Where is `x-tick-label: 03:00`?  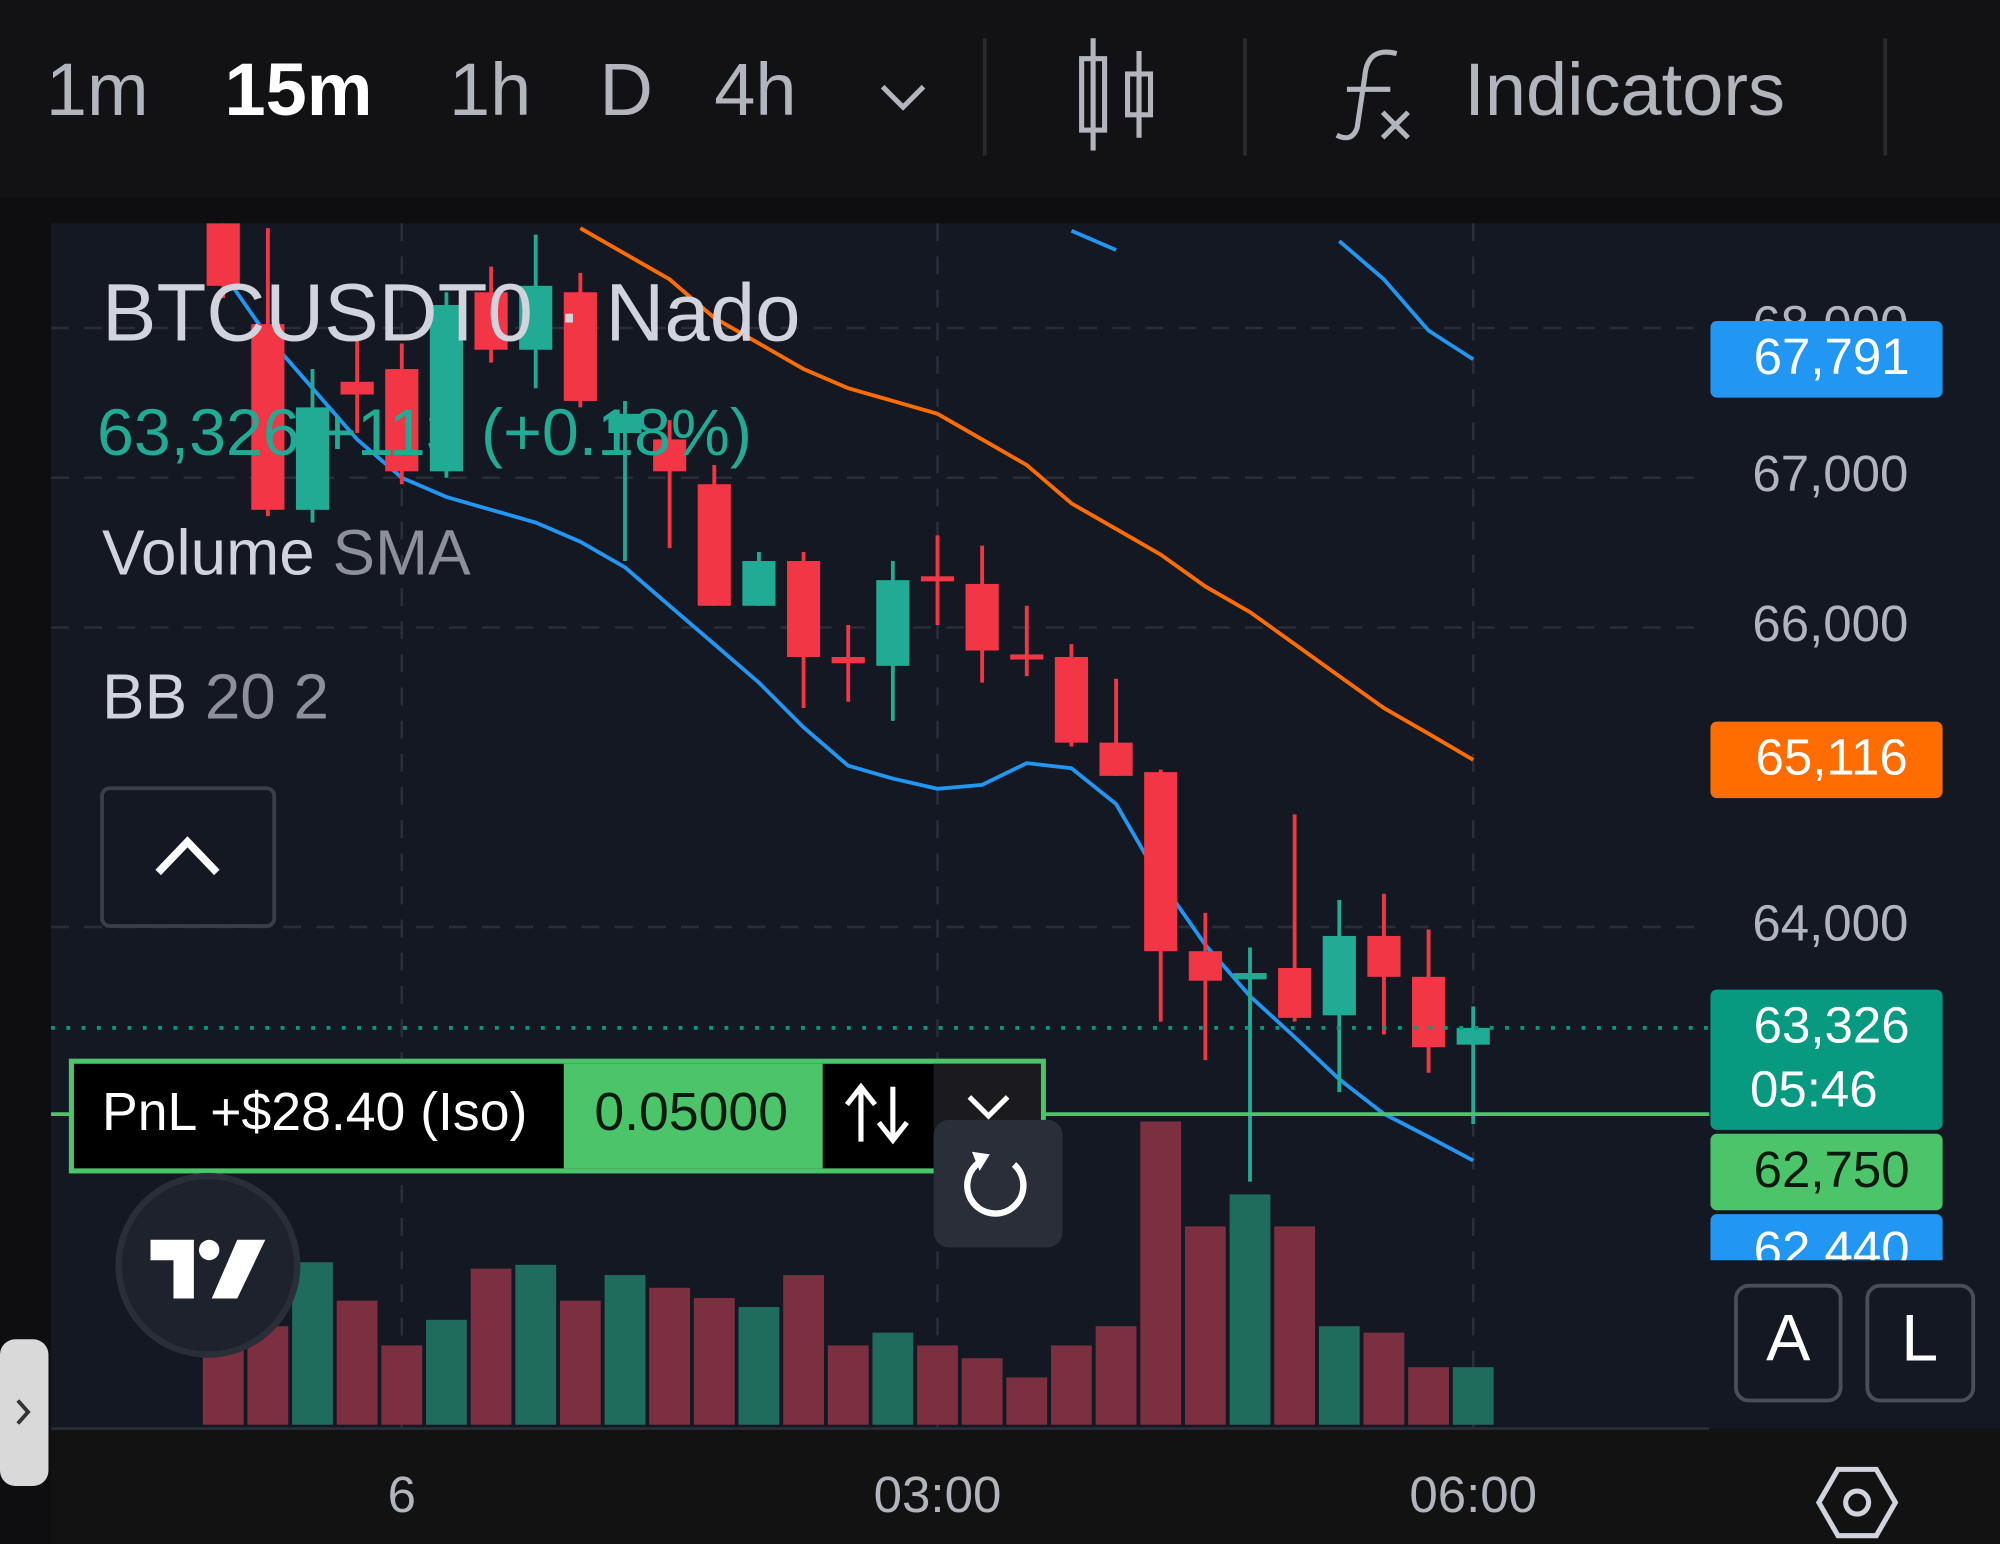 x-tick-label: 03:00 is located at coordinates (938, 1494).